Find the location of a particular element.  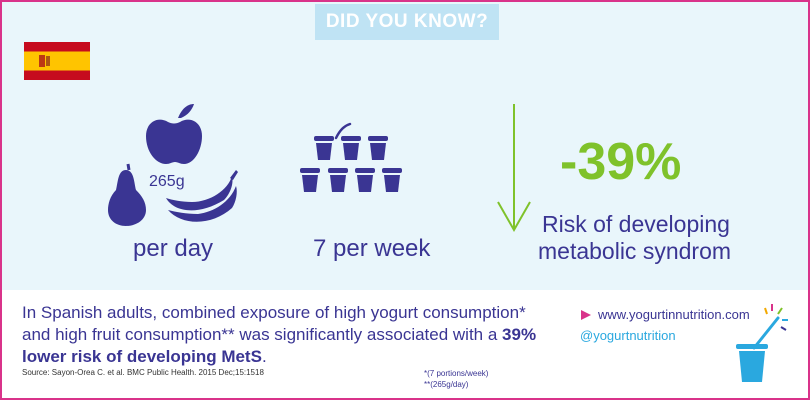

footnote-yogurt: *(7 portions/week) is located at coordinates (456, 373).